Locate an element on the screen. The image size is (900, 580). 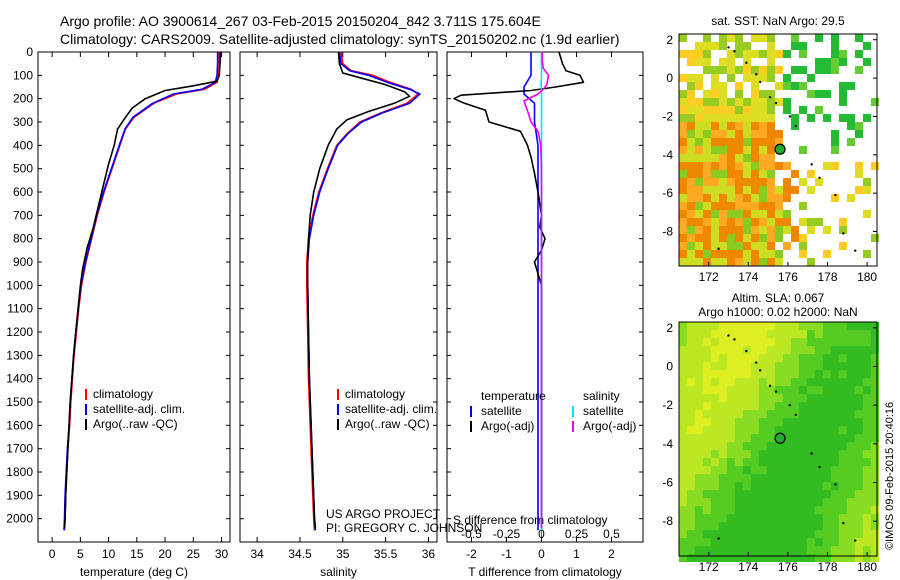
salinity-tick-label: -0.25 is located at coordinates (507, 534).